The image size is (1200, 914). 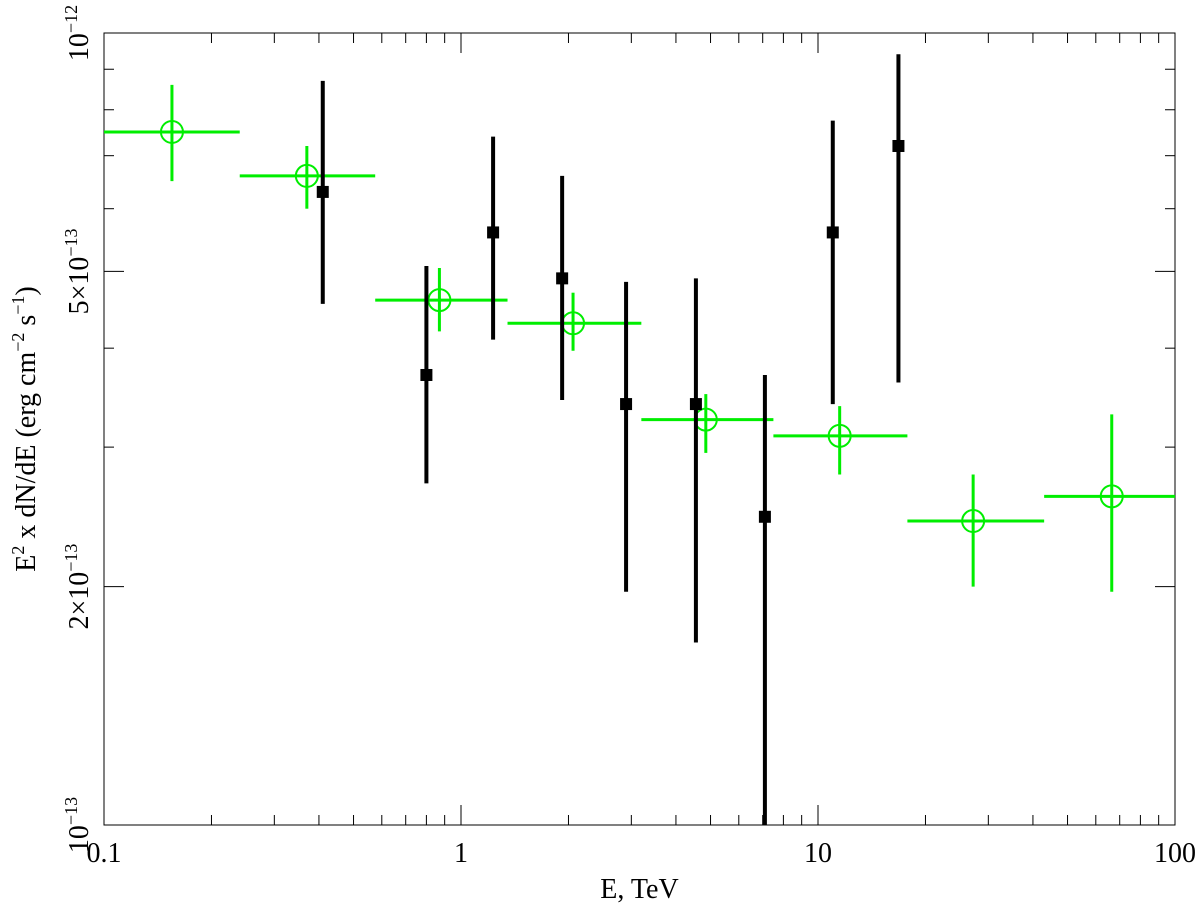 What do you see at coordinates (25, 429) in the screenshot?
I see `y-axis-label: E2 x dN/dE (erg cm−2 s−1)` at bounding box center [25, 429].